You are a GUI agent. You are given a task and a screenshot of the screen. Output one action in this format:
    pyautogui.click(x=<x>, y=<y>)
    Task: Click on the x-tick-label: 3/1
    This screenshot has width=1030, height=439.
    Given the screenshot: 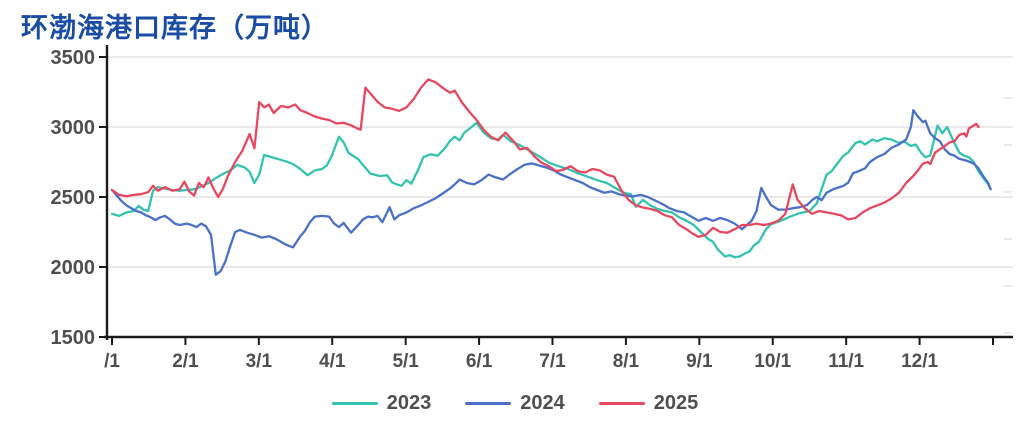 What is the action you would take?
    pyautogui.click(x=259, y=361)
    